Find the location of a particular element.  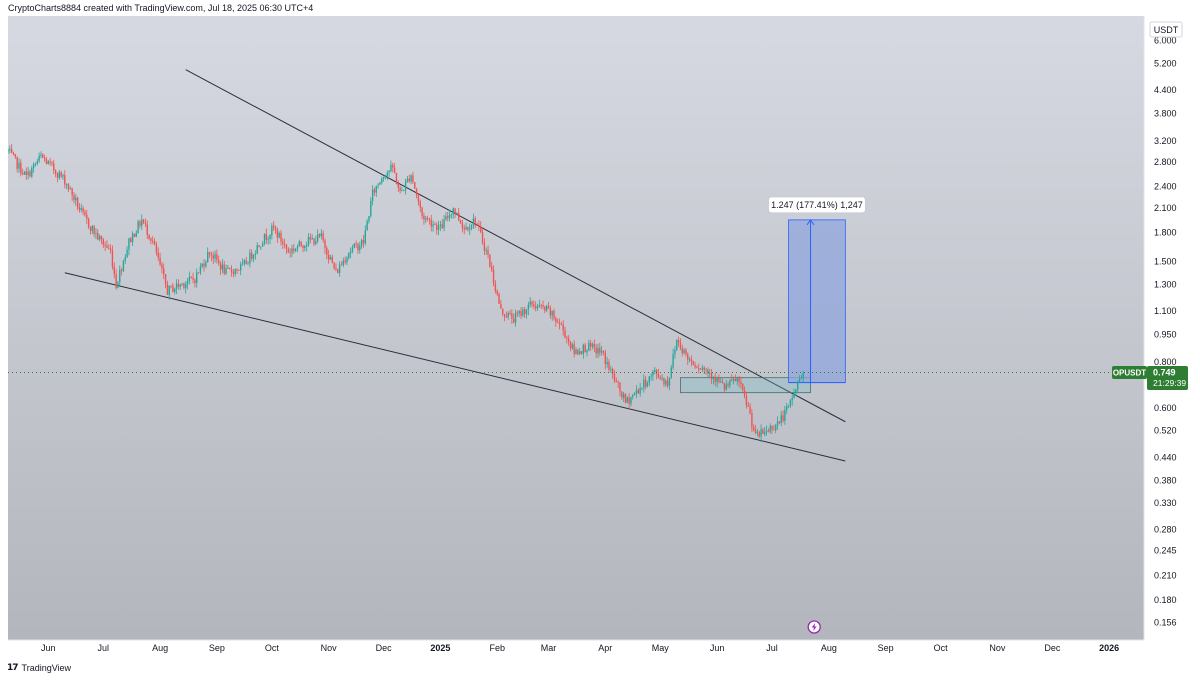

time-tick-label: Jun is located at coordinates (48, 648).